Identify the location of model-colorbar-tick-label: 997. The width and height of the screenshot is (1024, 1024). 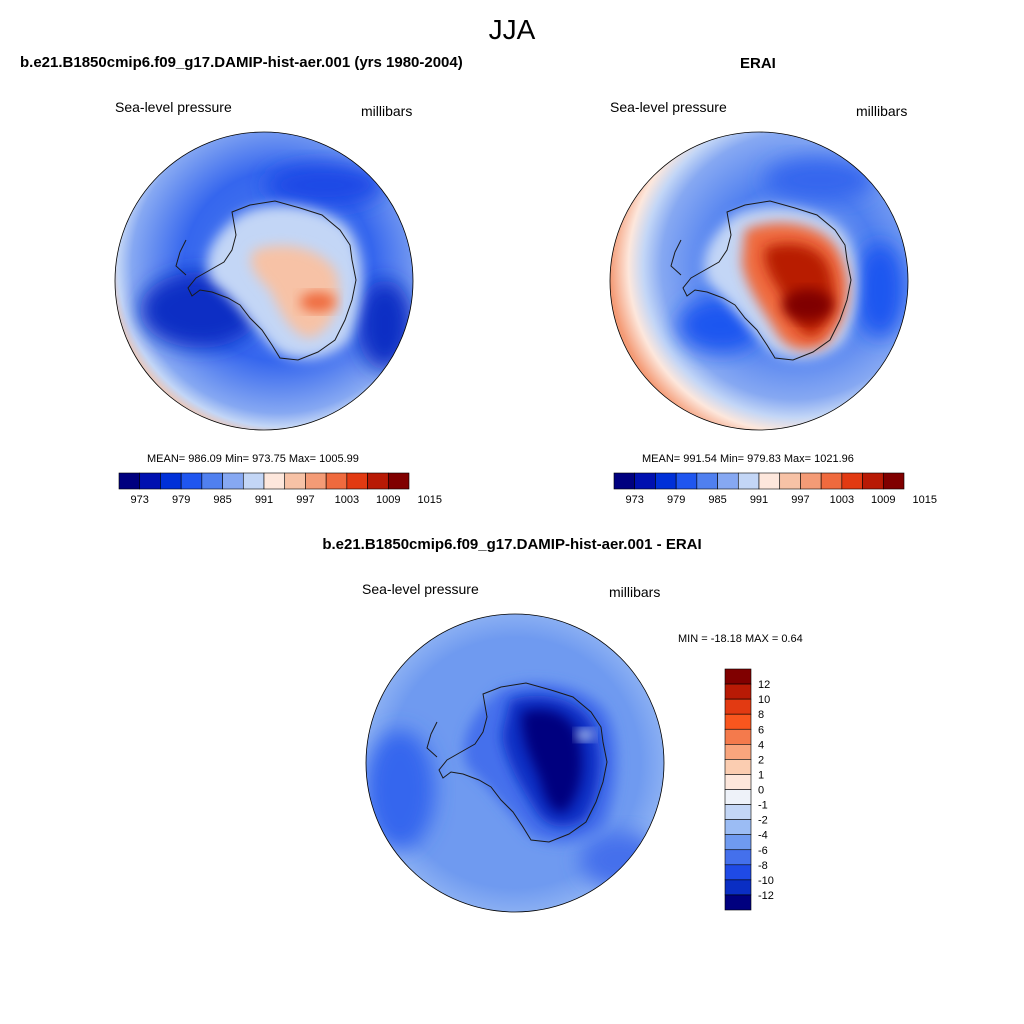
(305, 500).